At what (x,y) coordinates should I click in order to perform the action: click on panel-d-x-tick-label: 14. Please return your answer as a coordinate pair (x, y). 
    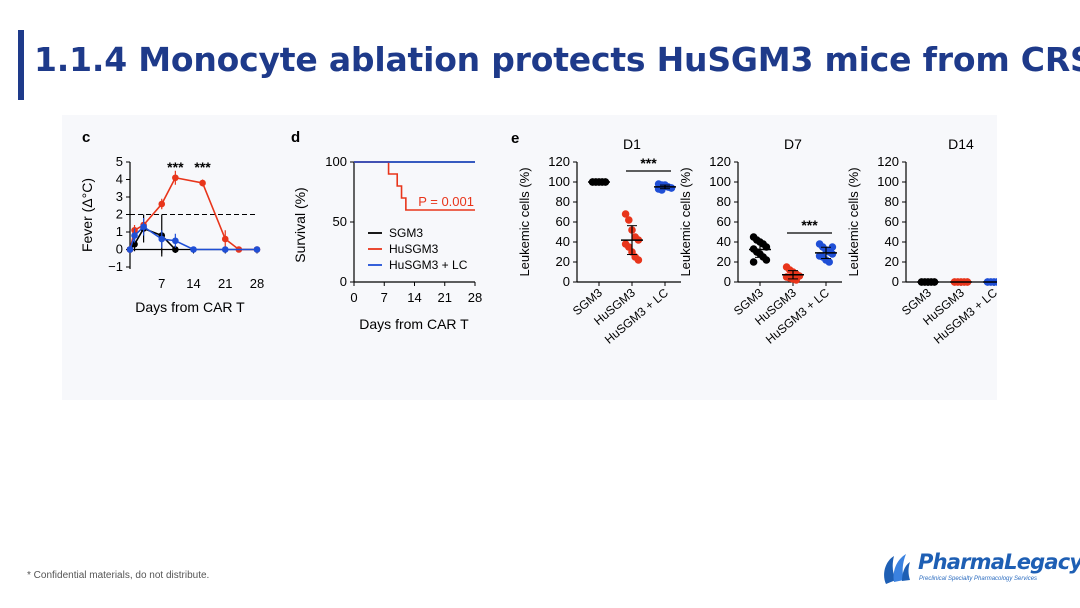
    Looking at the image, I should click on (414, 297).